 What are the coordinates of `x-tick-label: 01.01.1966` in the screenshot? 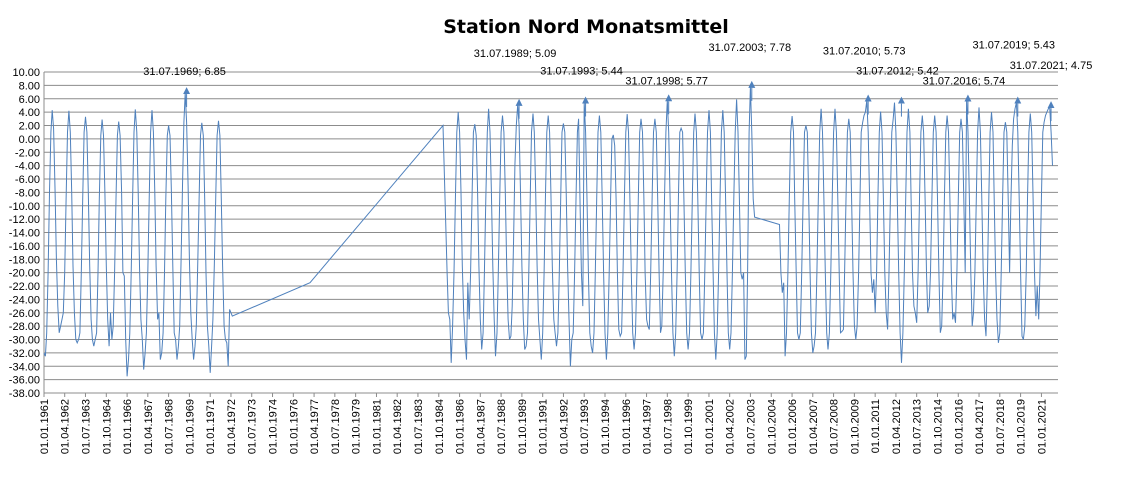 It's located at (128, 426).